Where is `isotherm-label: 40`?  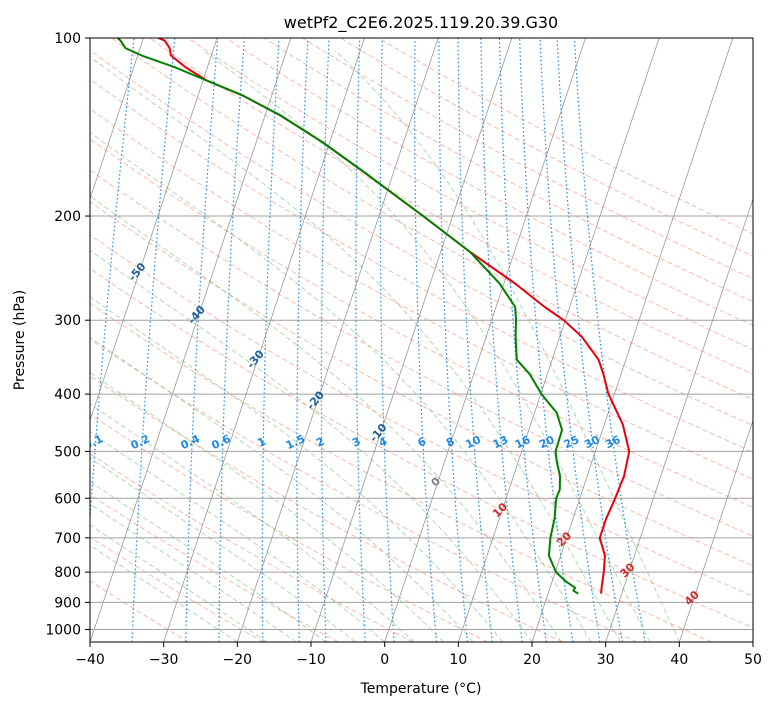
isotherm-label: 40 is located at coordinates (692, 598).